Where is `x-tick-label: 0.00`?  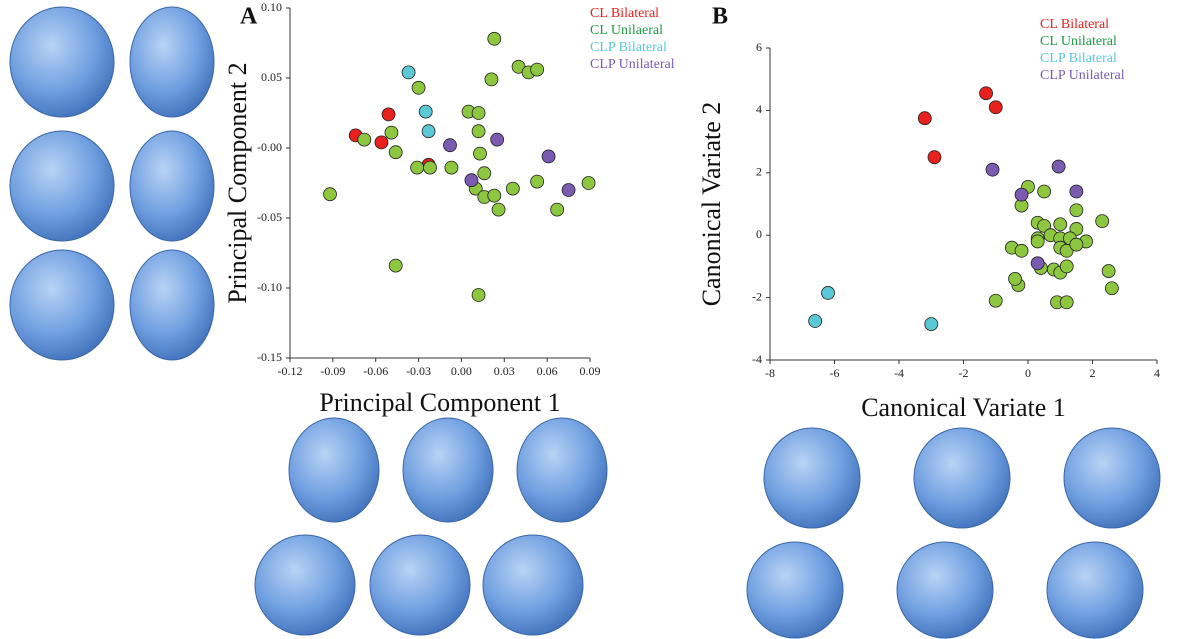
x-tick-label: 0.00 is located at coordinates (461, 371).